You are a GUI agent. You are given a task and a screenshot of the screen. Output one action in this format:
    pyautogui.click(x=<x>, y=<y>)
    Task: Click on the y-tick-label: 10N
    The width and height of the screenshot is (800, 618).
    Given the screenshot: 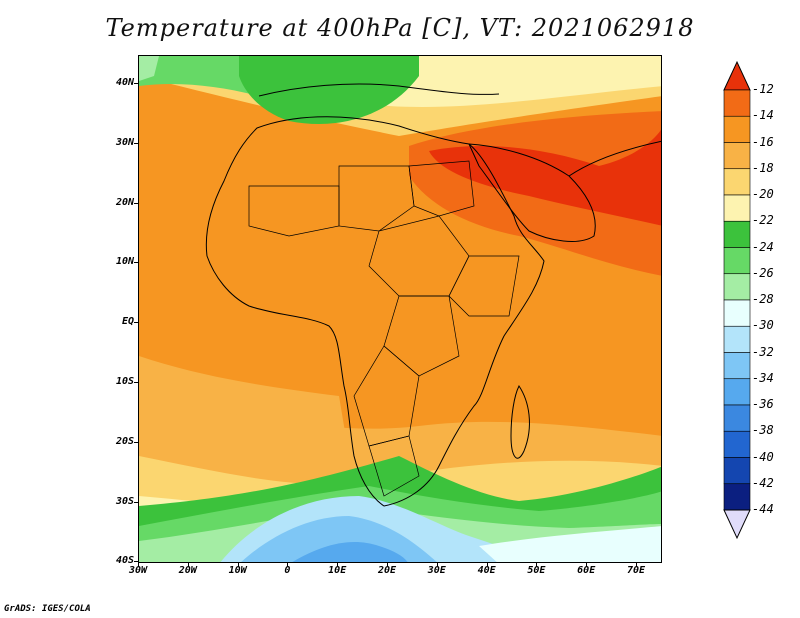 What is the action you would take?
    pyautogui.click(x=124, y=262)
    